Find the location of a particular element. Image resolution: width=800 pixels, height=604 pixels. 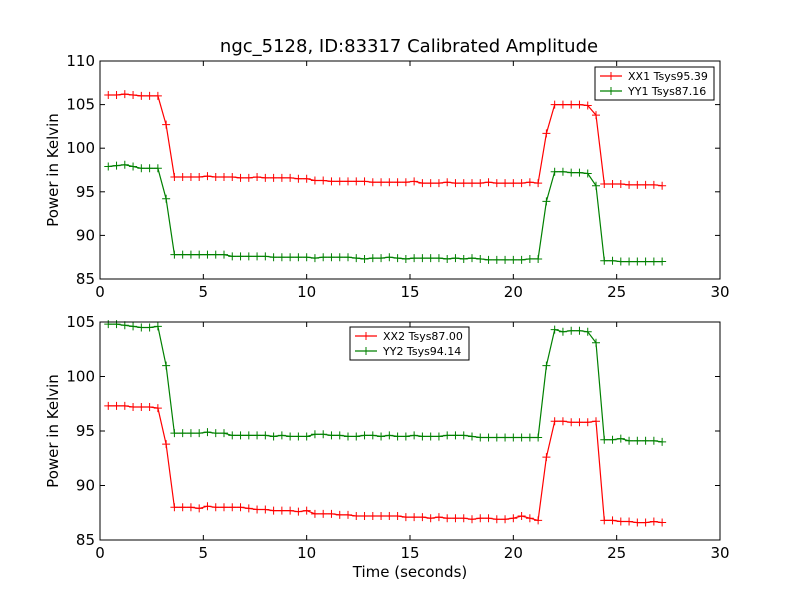

legend-label: YY1 Tsys87.16 is located at coordinates (666, 91).